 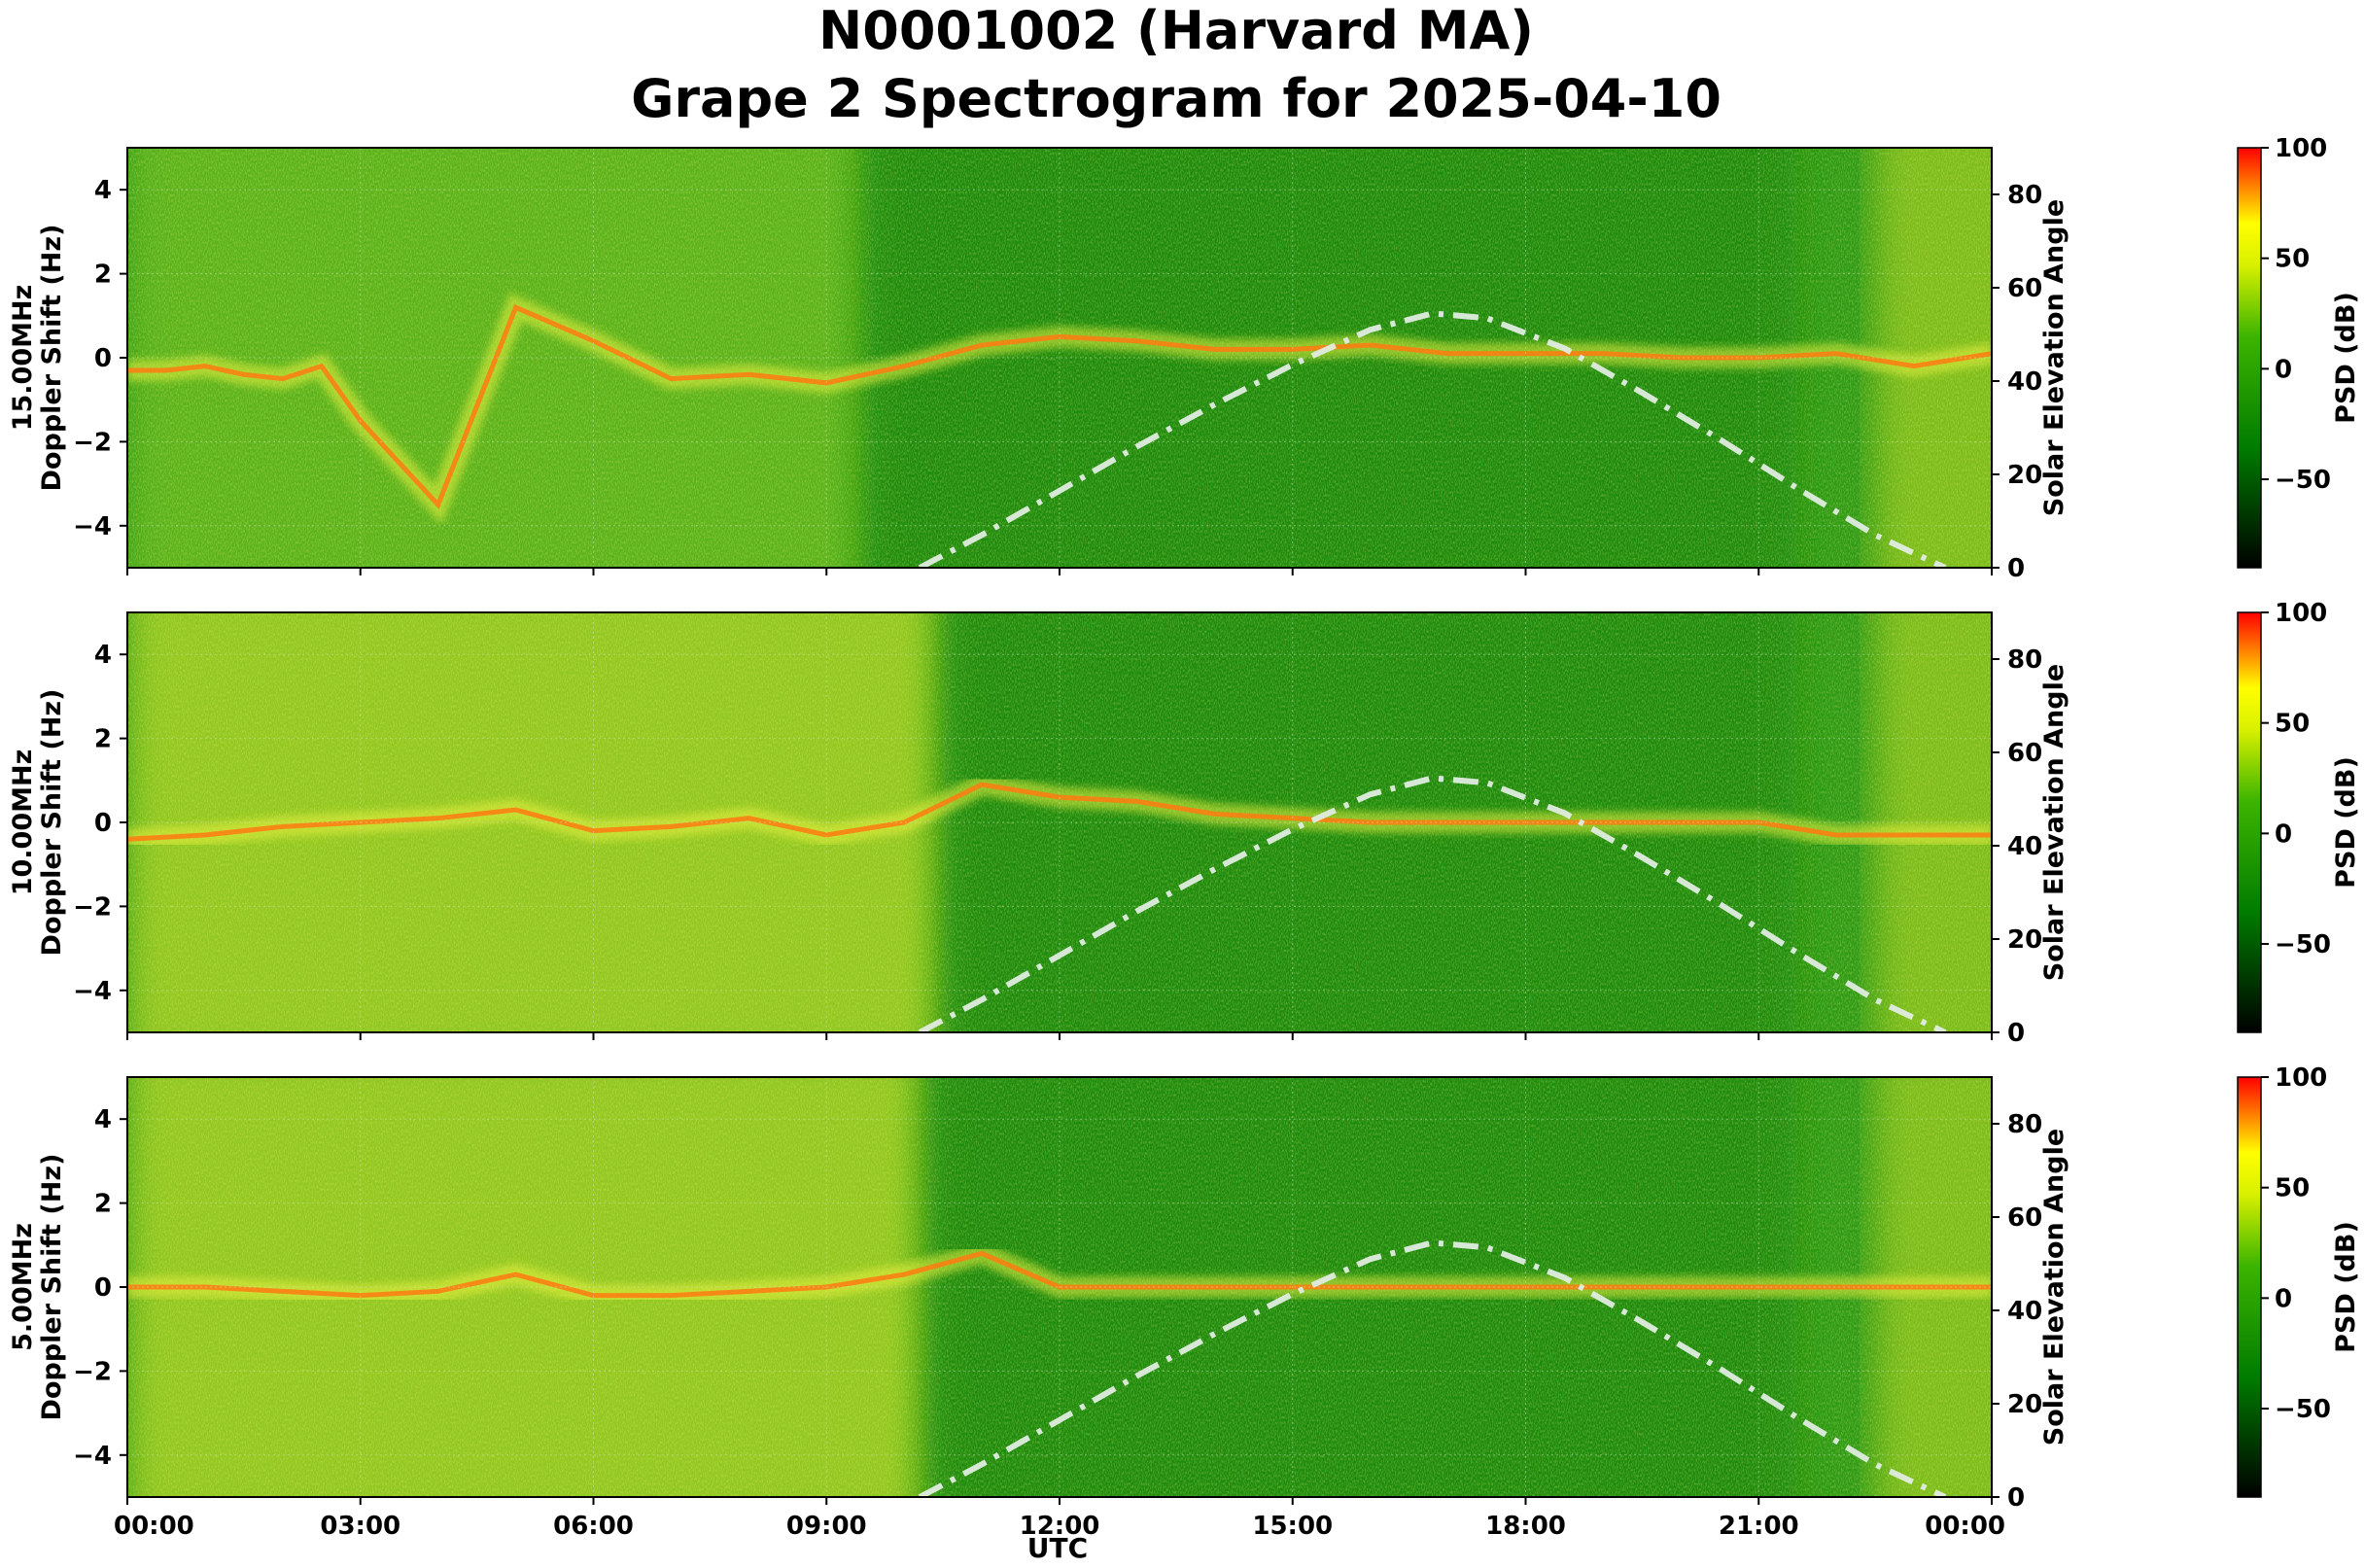 I want to click on y-axis-label-frequency: 5.00MHz, so click(x=23, y=1287).